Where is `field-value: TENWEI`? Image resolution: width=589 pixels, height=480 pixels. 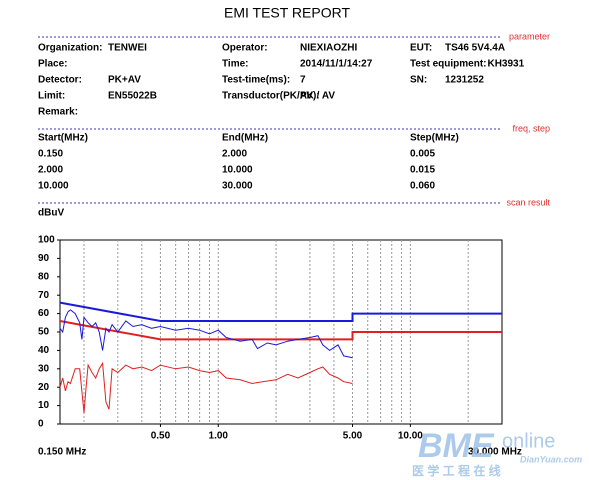 field-value: TENWEI is located at coordinates (127, 48).